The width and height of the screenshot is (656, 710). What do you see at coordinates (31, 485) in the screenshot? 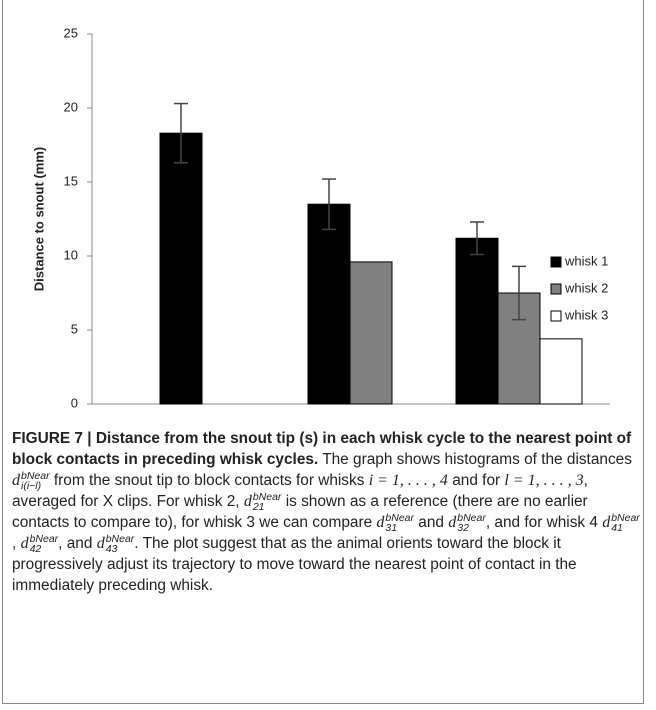
I see `symbol-sub: i(i−l)` at bounding box center [31, 485].